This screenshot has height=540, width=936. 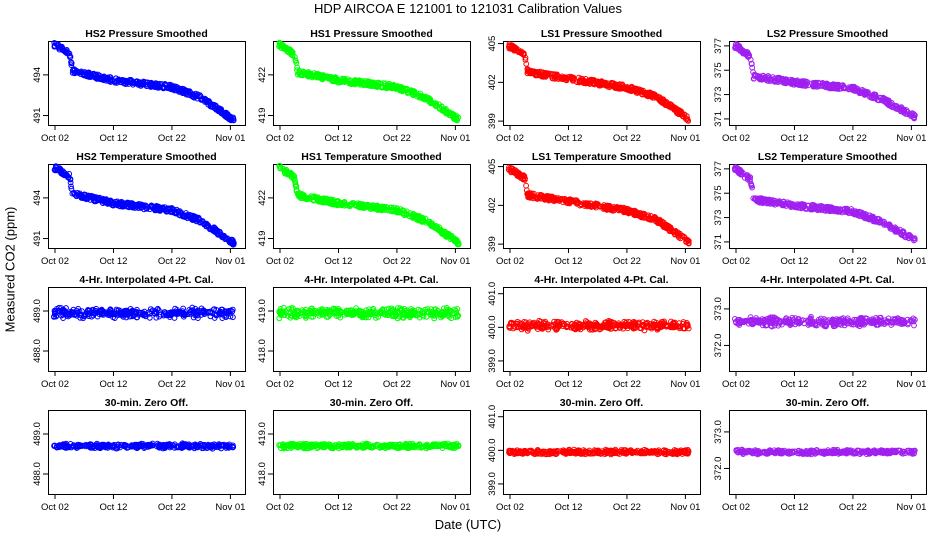 I want to click on y-tick-label: 377, so click(x=718, y=169).